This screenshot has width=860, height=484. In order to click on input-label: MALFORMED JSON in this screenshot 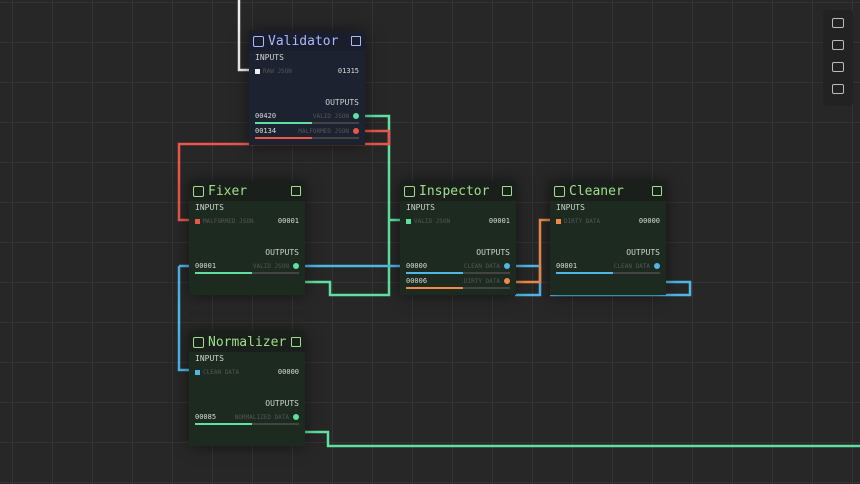, I will do `click(228, 221)`.